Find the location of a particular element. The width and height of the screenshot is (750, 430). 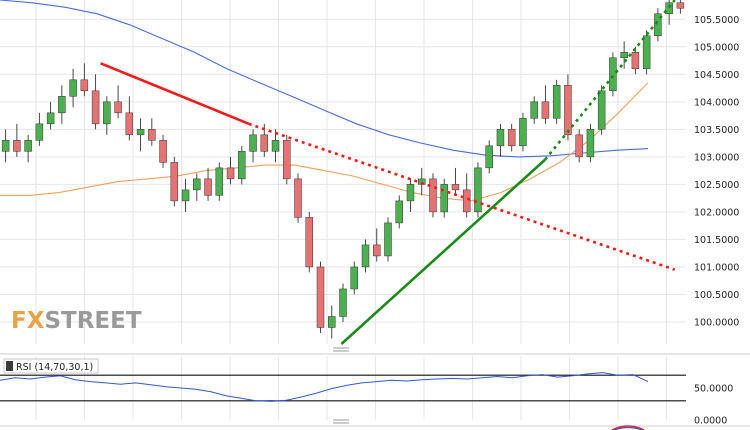

bottom-indicator-peek is located at coordinates (628, 427).